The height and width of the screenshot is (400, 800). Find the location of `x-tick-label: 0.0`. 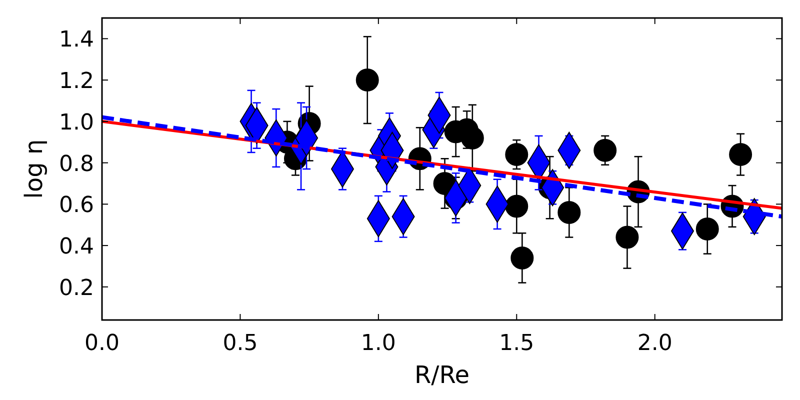

x-tick-label: 0.0 is located at coordinates (102, 343).